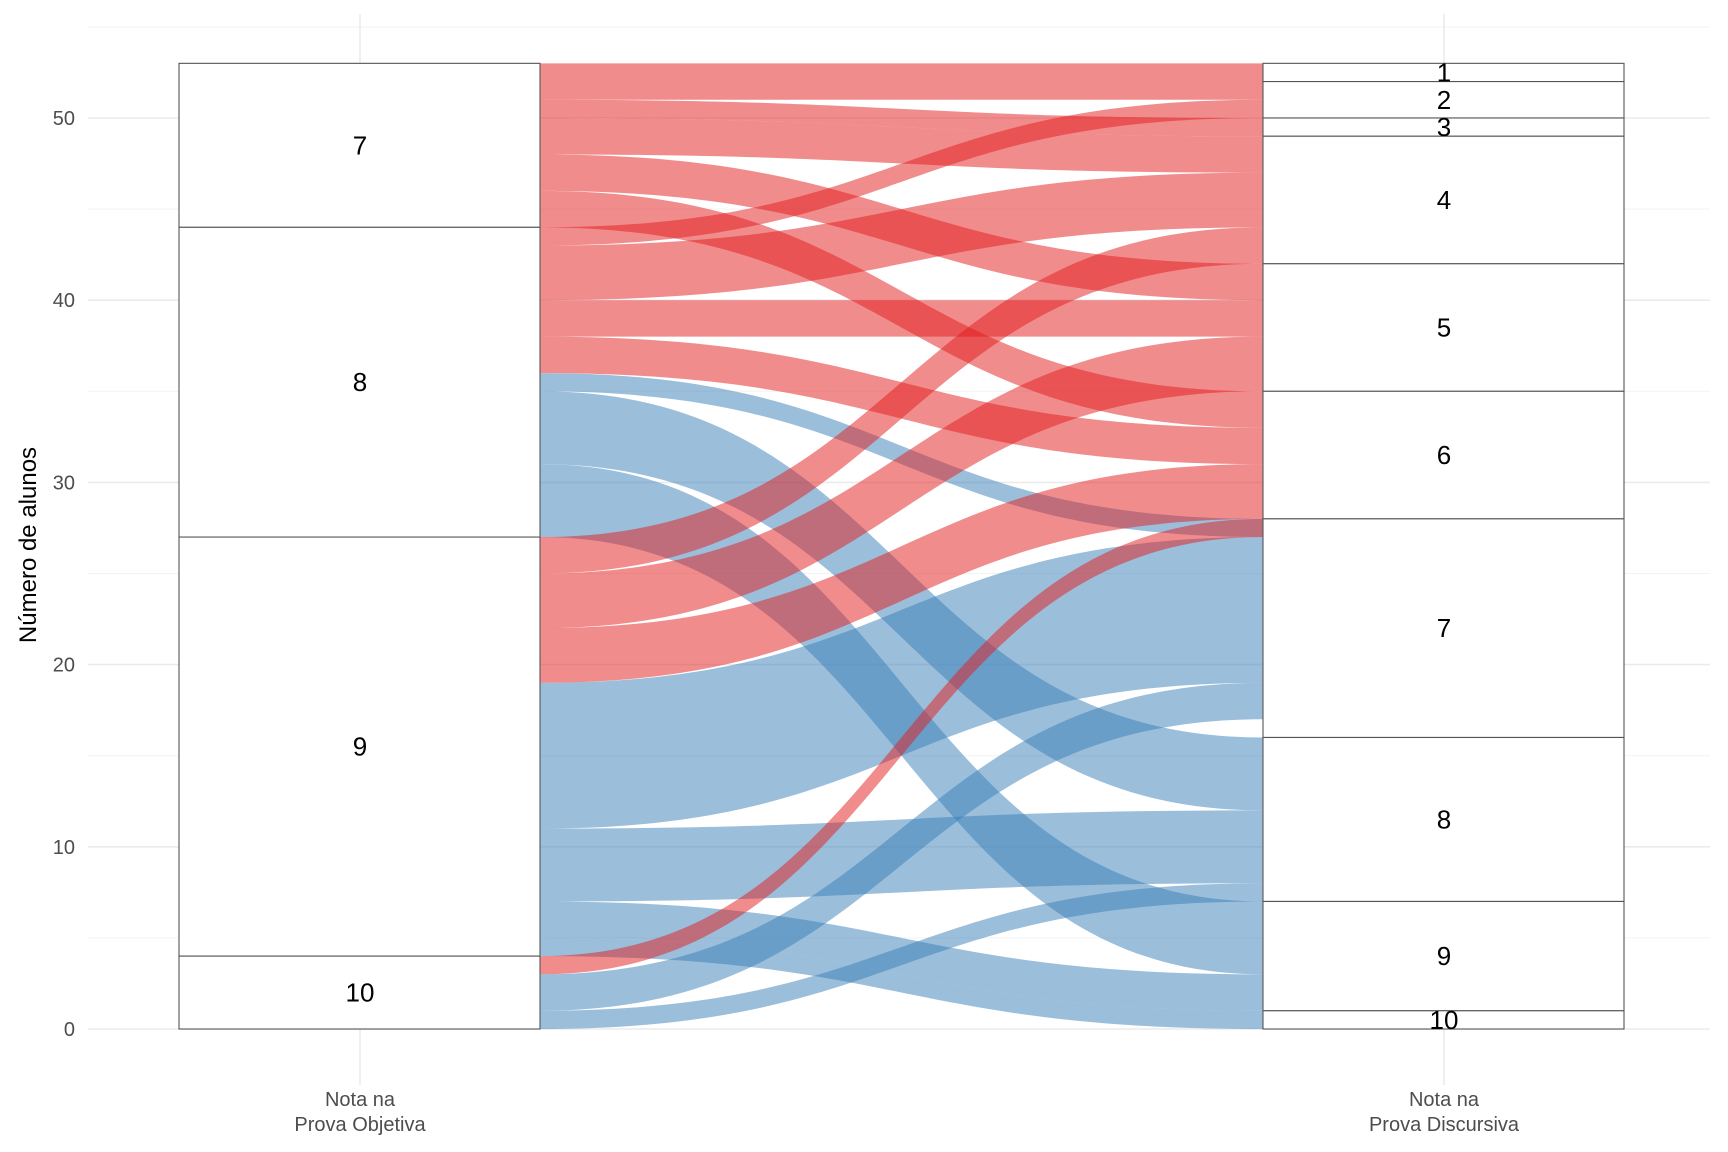 The height and width of the screenshot is (1152, 1728). Describe the element at coordinates (64, 301) in the screenshot. I see `y-tick-label: 40` at that location.